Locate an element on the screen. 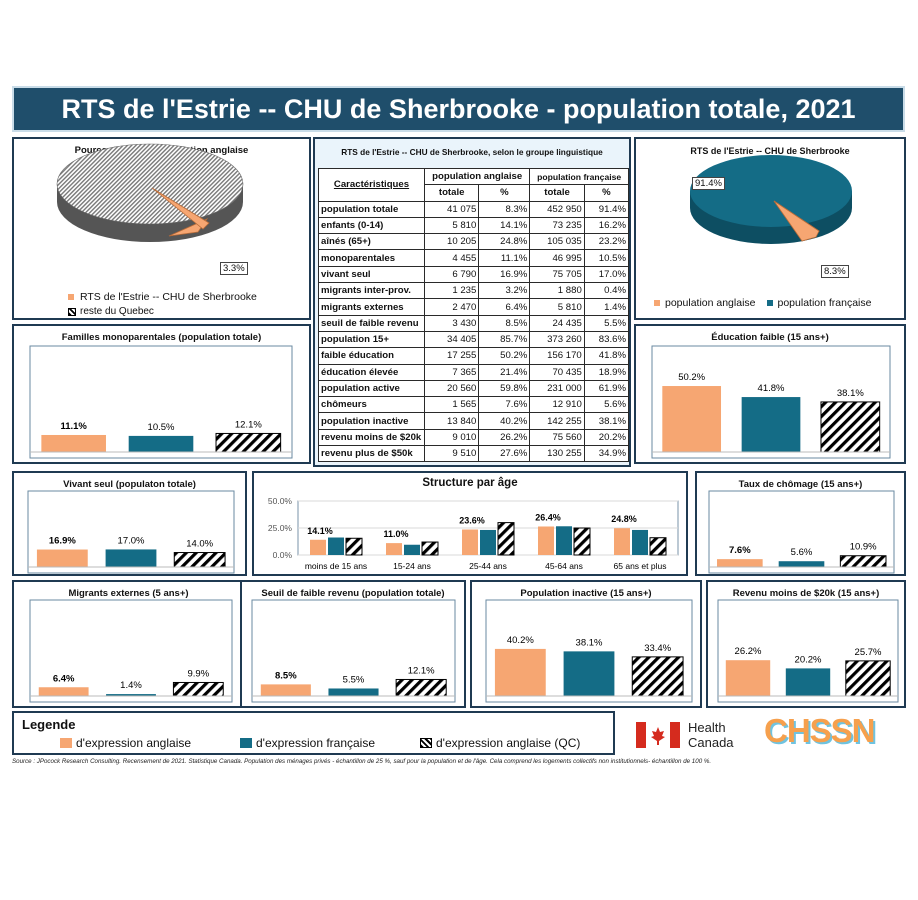  bar-chart-svg: 7.6% 5.6% 10.9% is located at coordinates (801, 532).